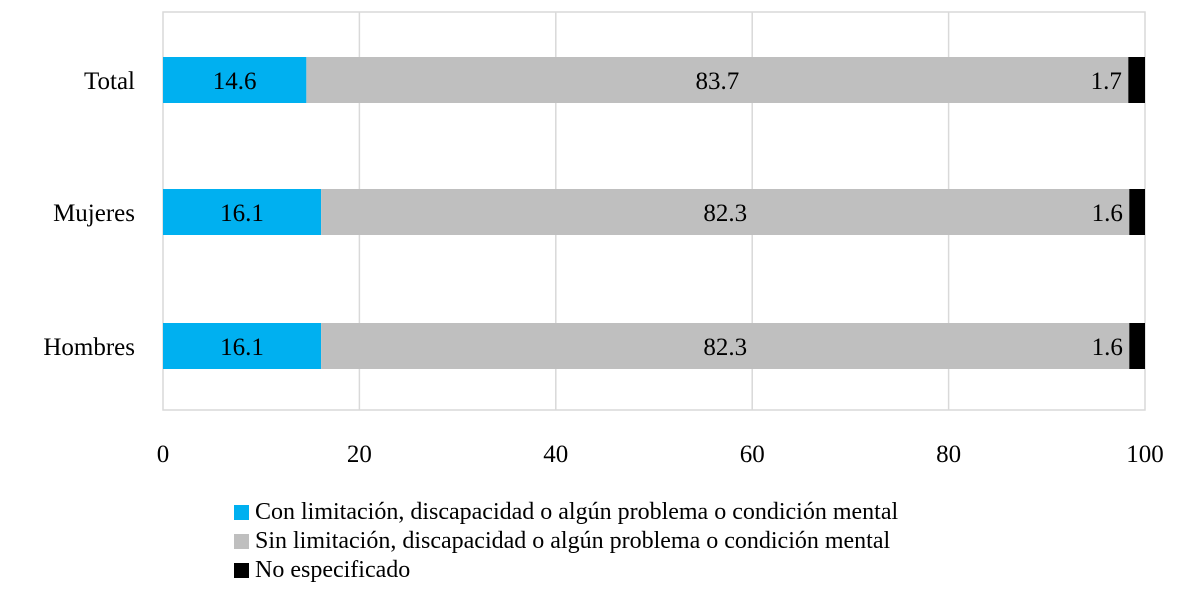 The image size is (1181, 590). Describe the element at coordinates (1106, 81) in the screenshot. I see `data-label: 1.7` at that location.